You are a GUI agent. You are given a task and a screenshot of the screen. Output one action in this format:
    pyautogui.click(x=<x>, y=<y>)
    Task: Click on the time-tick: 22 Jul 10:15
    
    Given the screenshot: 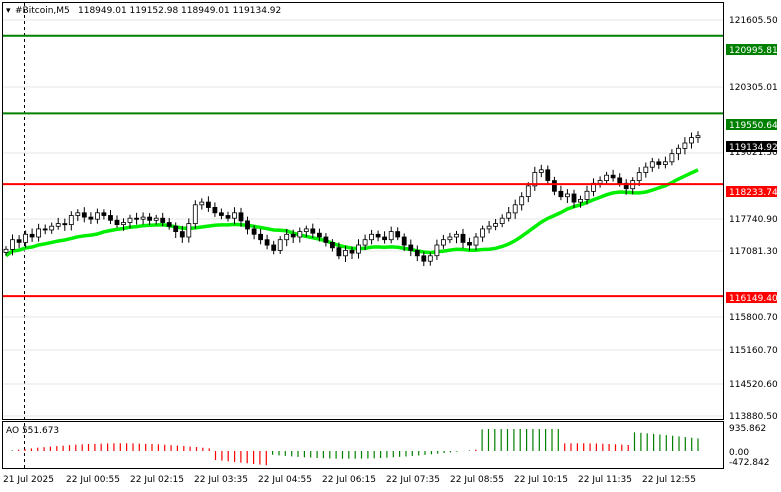 What is the action you would take?
    pyautogui.click(x=541, y=480)
    